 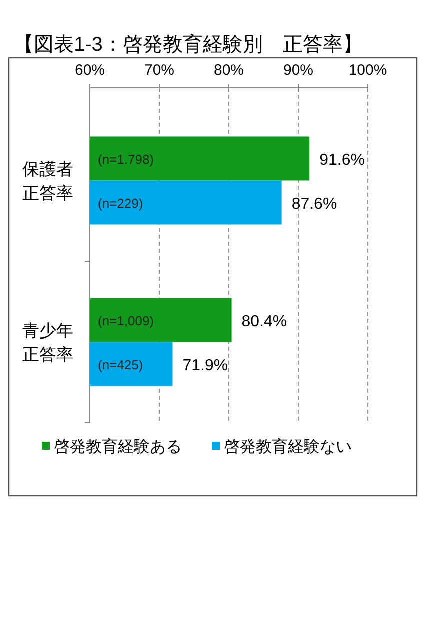 What do you see at coordinates (48, 181) in the screenshot?
I see `y-tick-label: 保護者正答率` at bounding box center [48, 181].